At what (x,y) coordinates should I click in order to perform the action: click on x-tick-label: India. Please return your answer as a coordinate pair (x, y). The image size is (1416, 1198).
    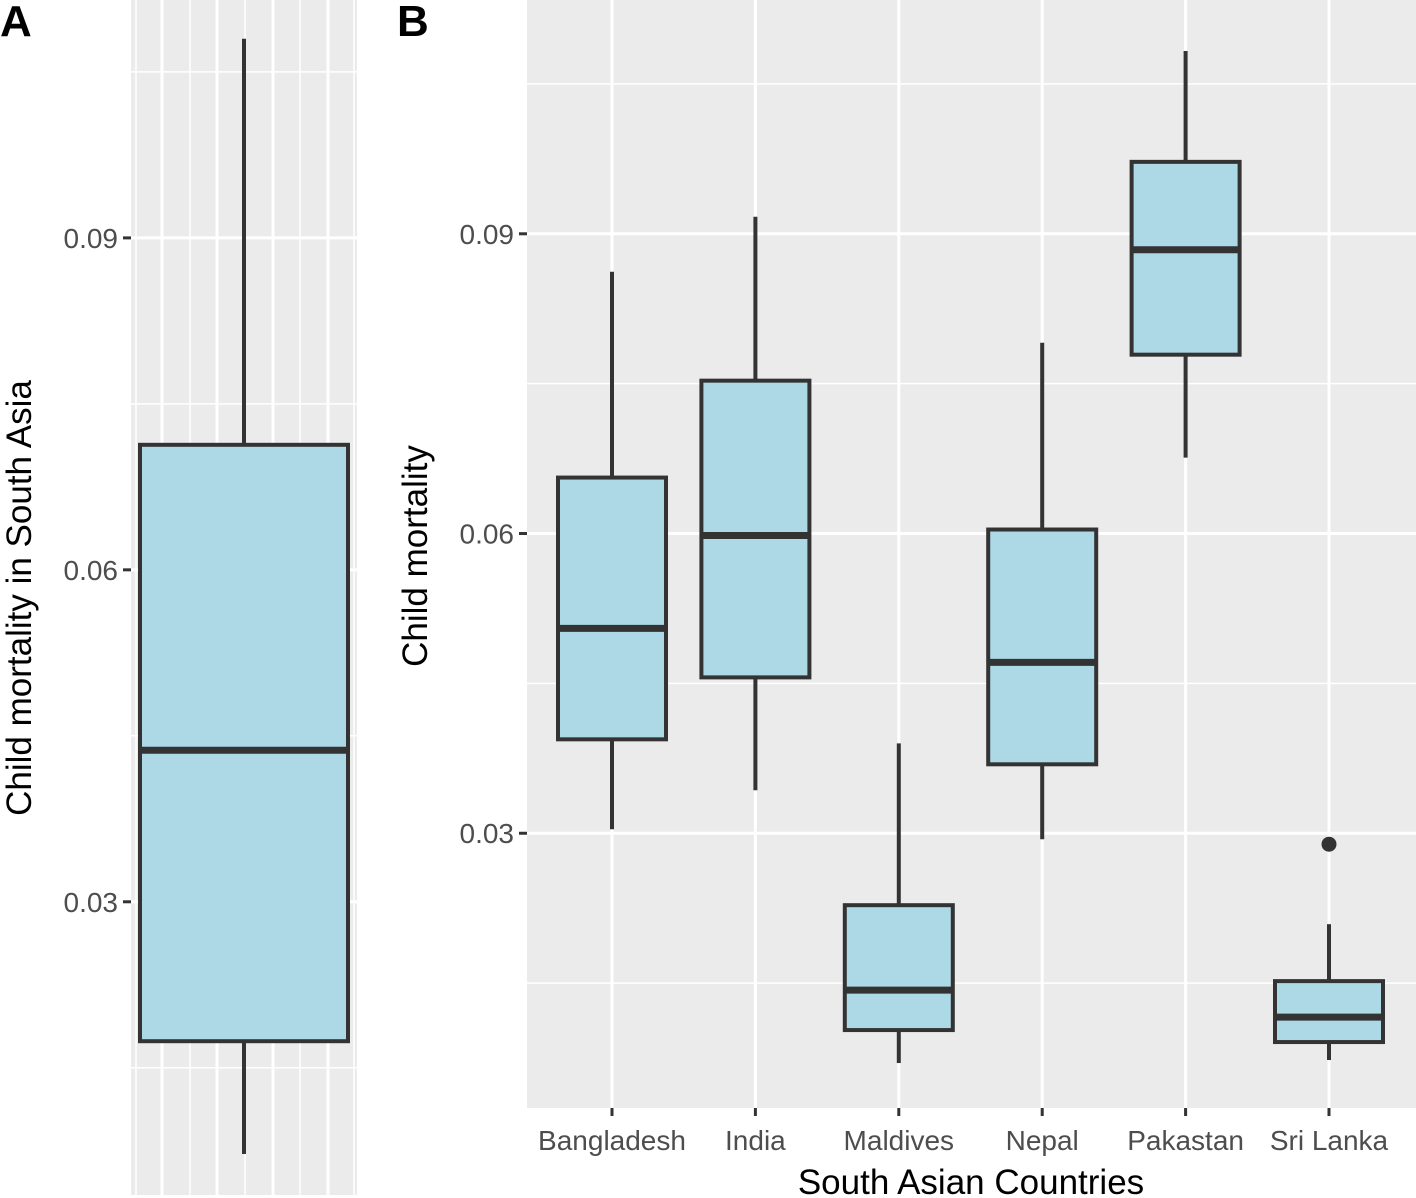
    Looking at the image, I should click on (755, 1140).